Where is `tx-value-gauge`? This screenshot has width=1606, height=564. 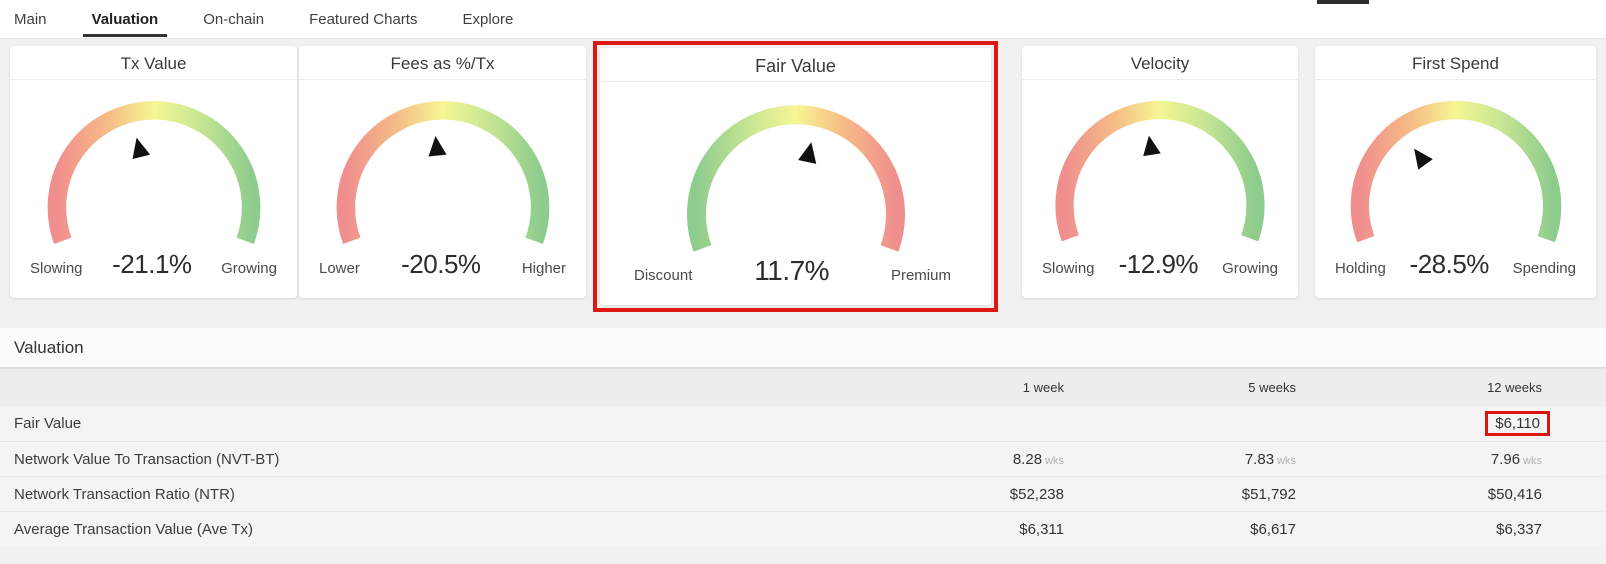 tx-value-gauge is located at coordinates (153, 172).